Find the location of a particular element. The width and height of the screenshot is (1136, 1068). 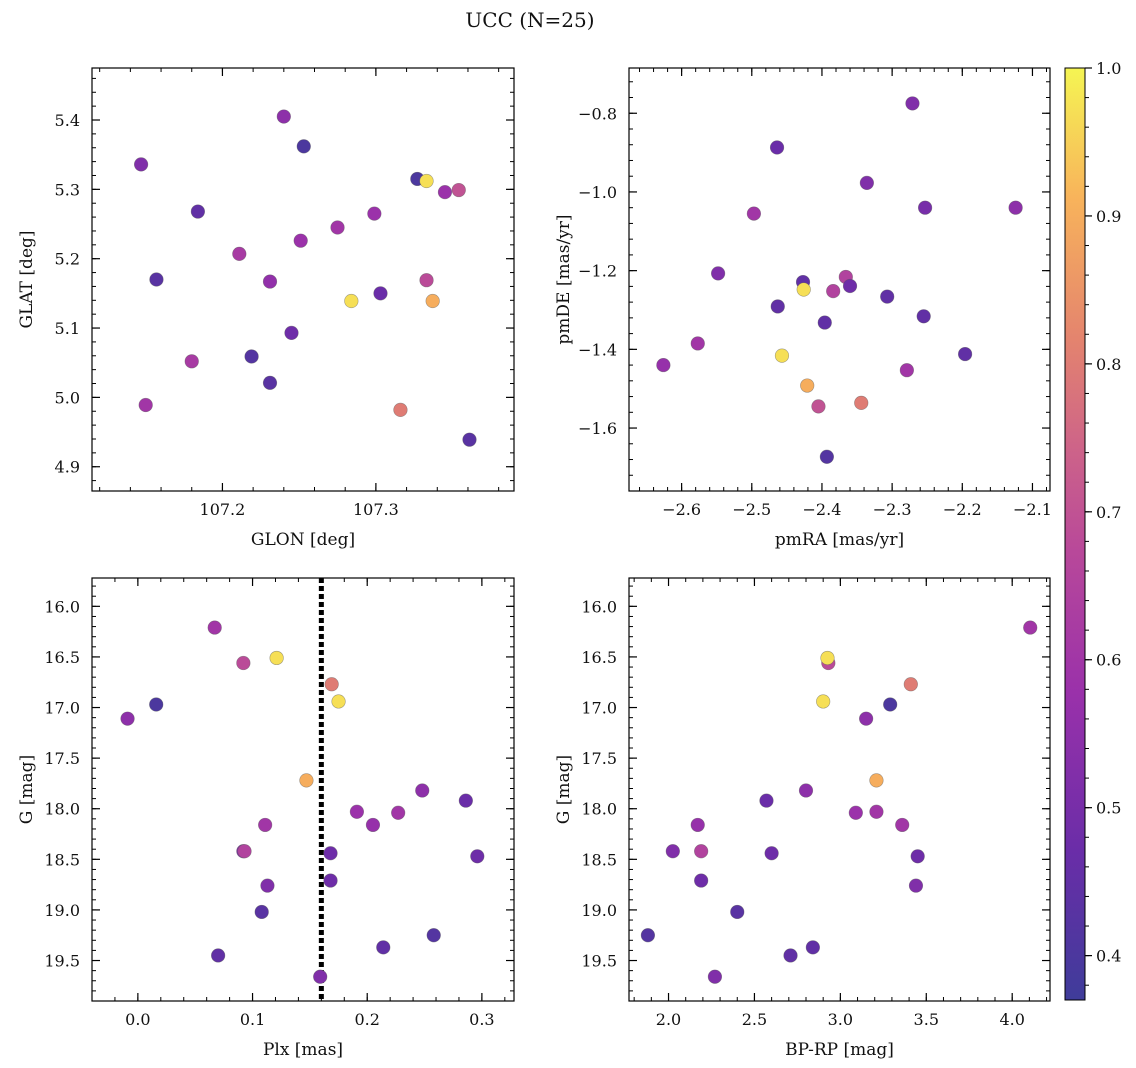

y-tick-label: −1.0 is located at coordinates (597, 192).